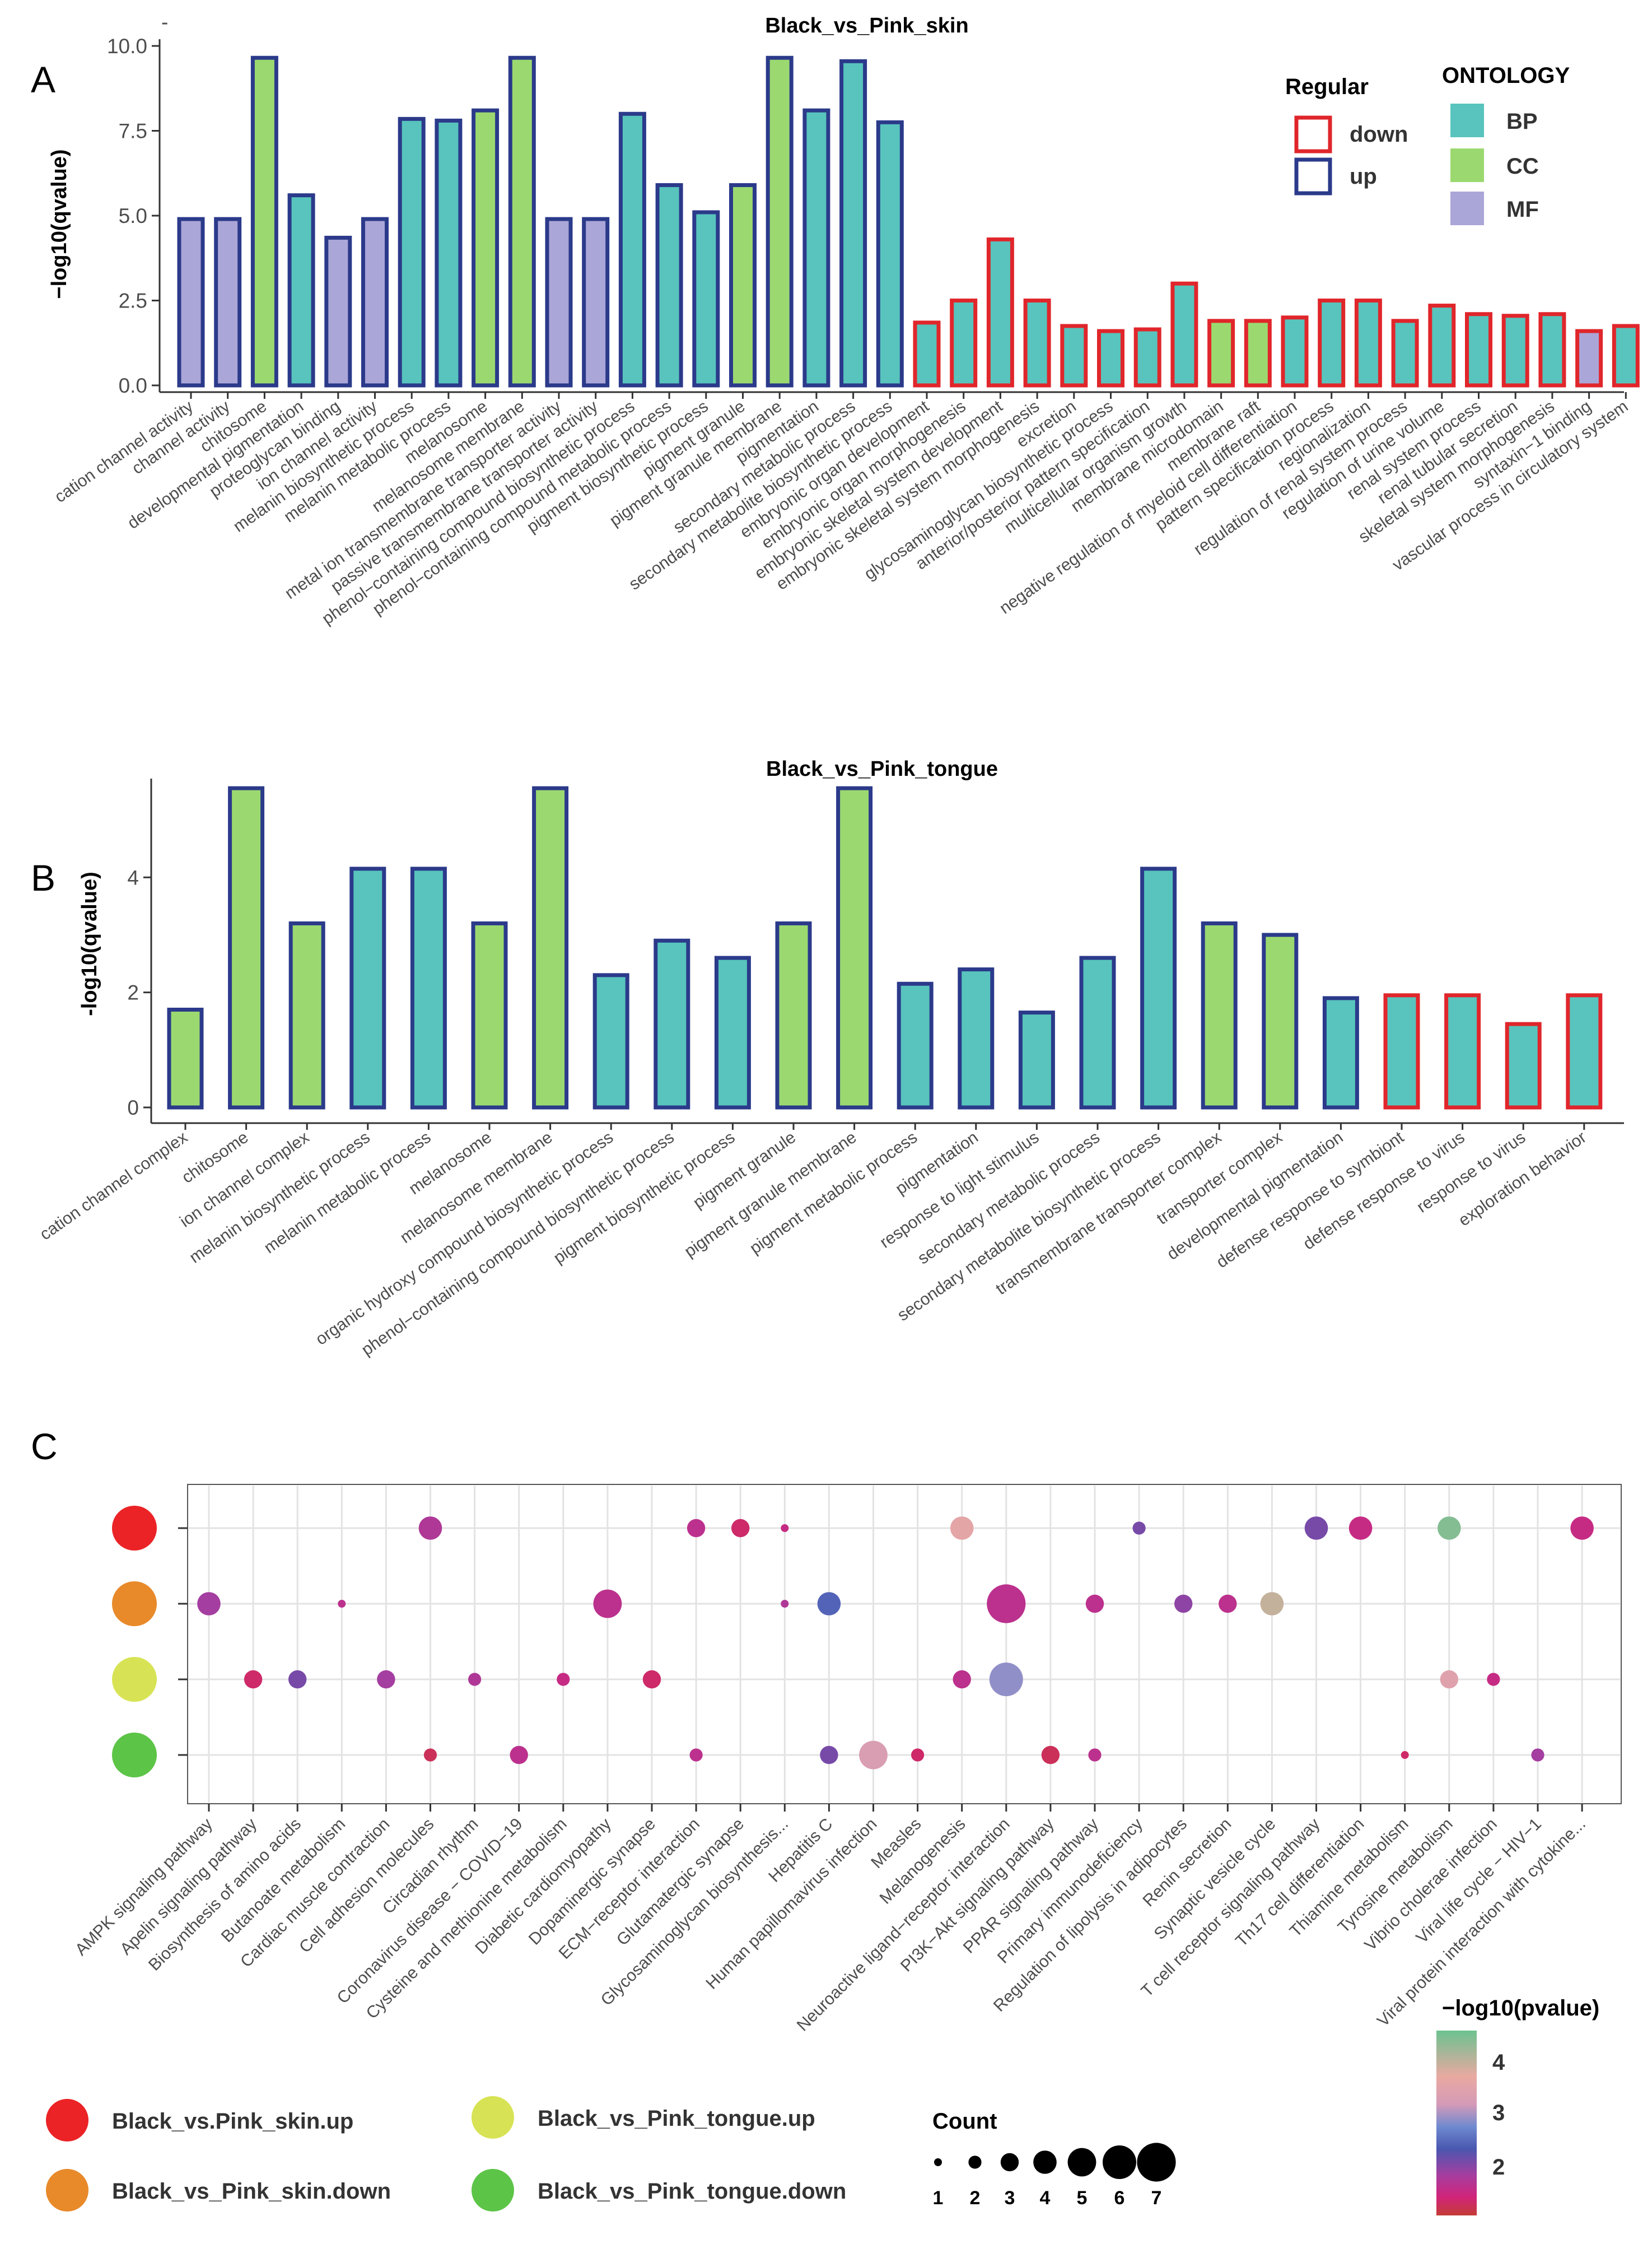 This screenshot has height=2244, width=1652. What do you see at coordinates (1518, 2105) in the screenshot?
I see `colorbar-legend: −log10(pvalue) 4 3 2` at bounding box center [1518, 2105].